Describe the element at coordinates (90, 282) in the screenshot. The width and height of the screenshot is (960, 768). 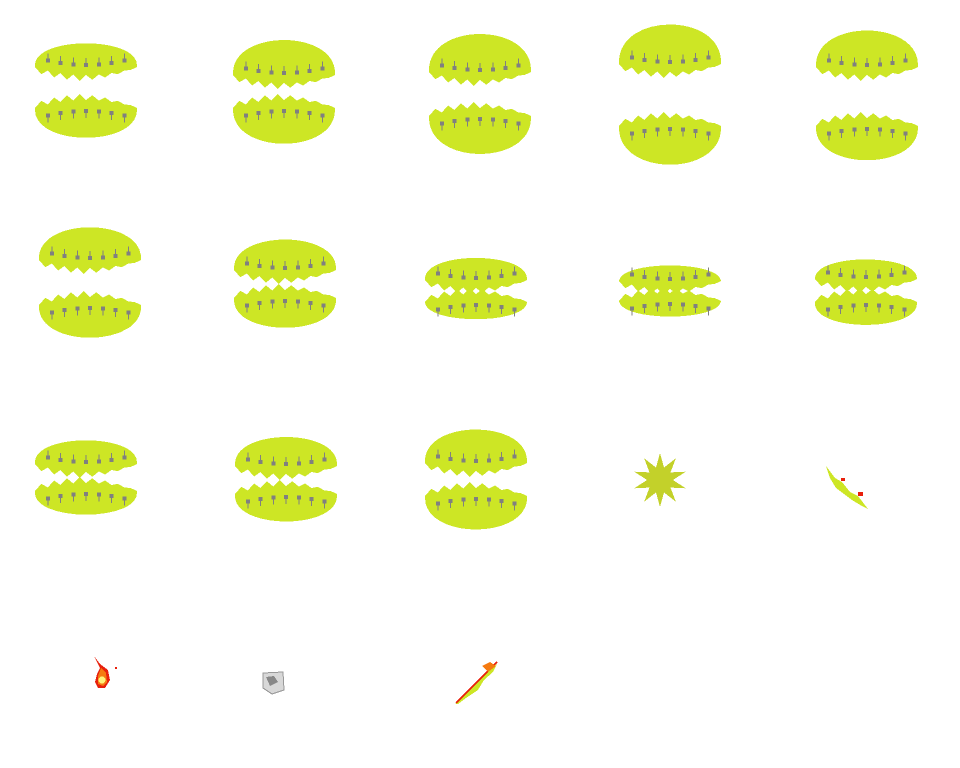
I see `mouth-sprite` at that location.